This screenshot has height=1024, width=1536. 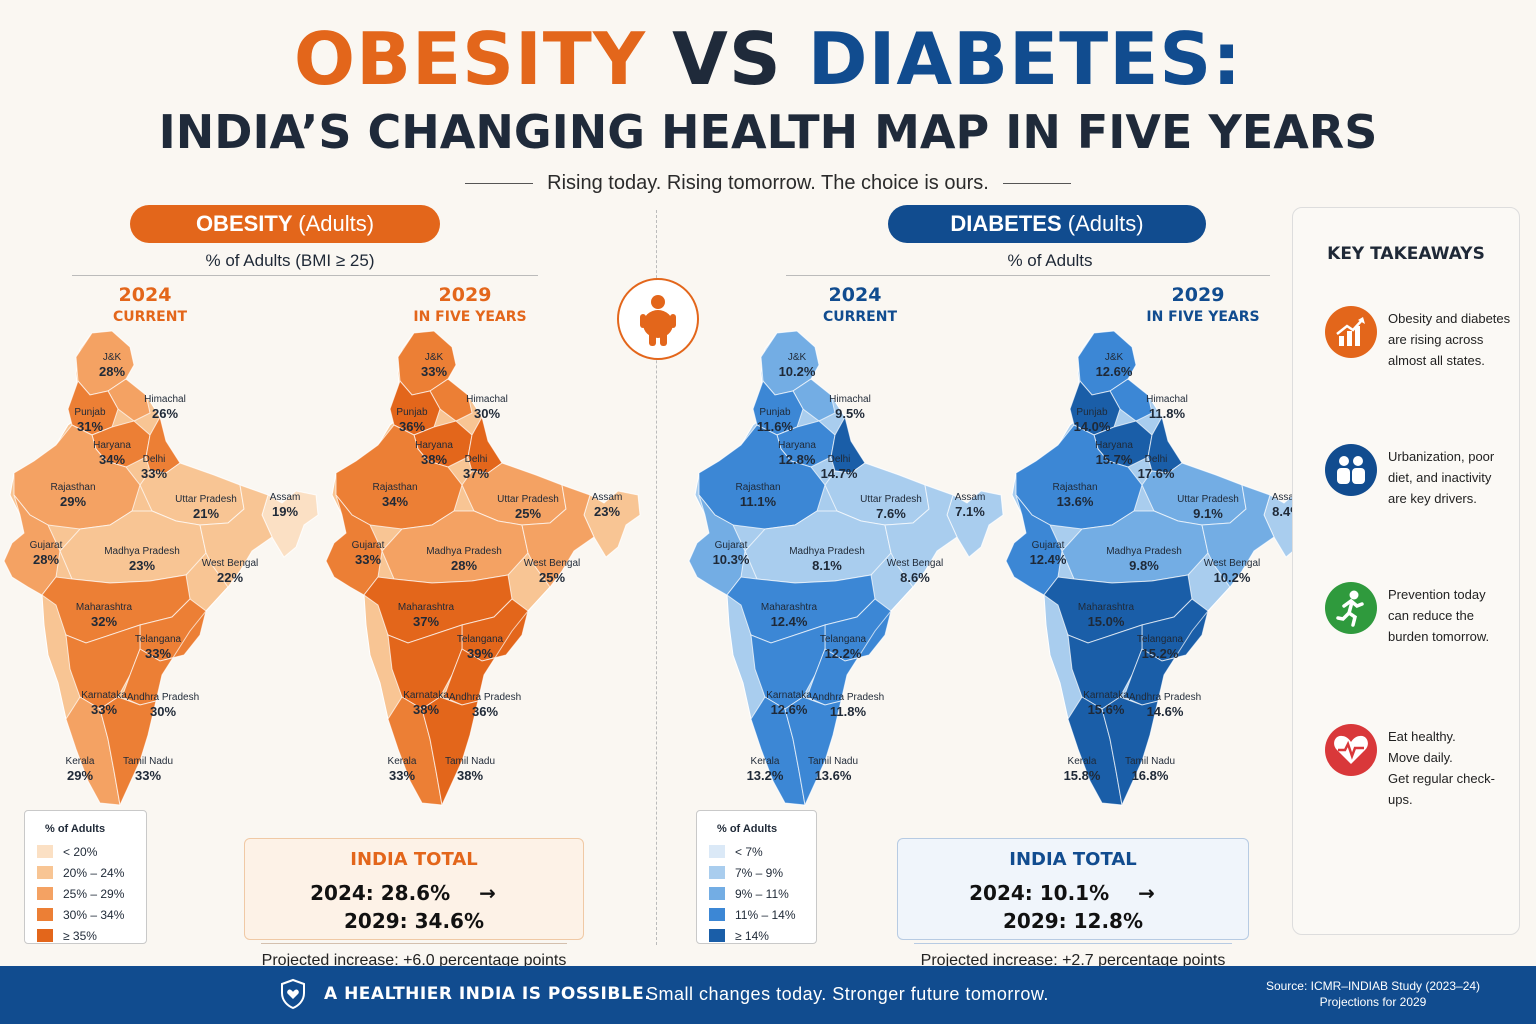 I want to click on diabetes-2029-label-uttar-pradesh: Uttar Pradesh 9.1%, so click(x=1208, y=507).